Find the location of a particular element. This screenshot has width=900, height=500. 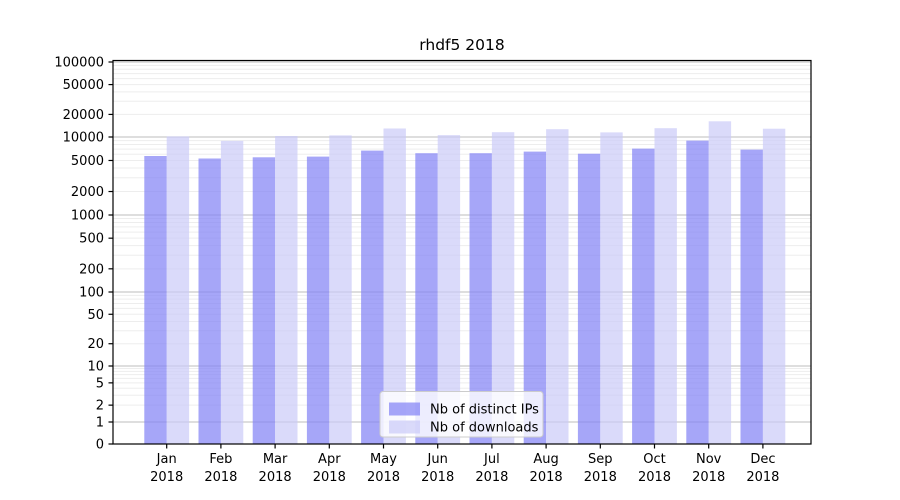

y-tick-label-100000: 100000 is located at coordinates (79, 63).